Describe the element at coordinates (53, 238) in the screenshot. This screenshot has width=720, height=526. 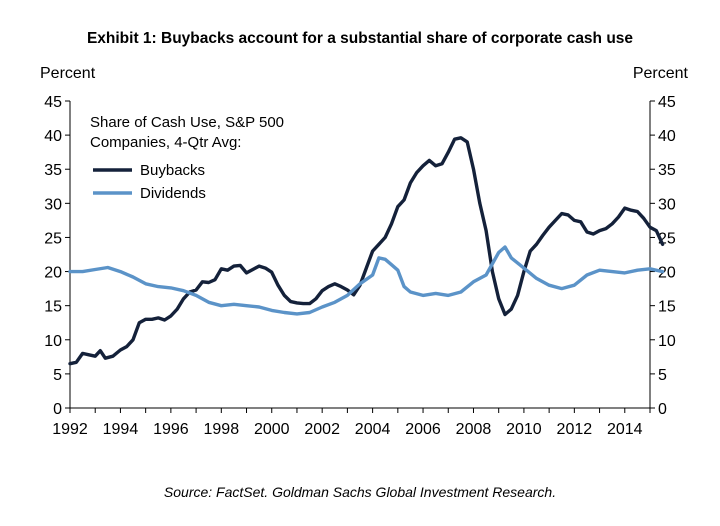
I see `y-tick-label-left: 25` at that location.